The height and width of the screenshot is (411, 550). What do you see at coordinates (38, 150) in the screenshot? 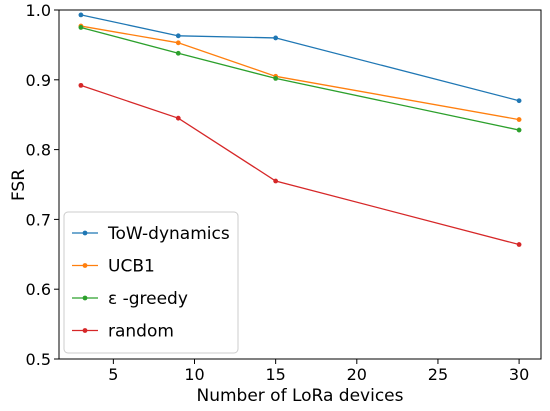
I see `y-tick-label: 0.8` at bounding box center [38, 150].